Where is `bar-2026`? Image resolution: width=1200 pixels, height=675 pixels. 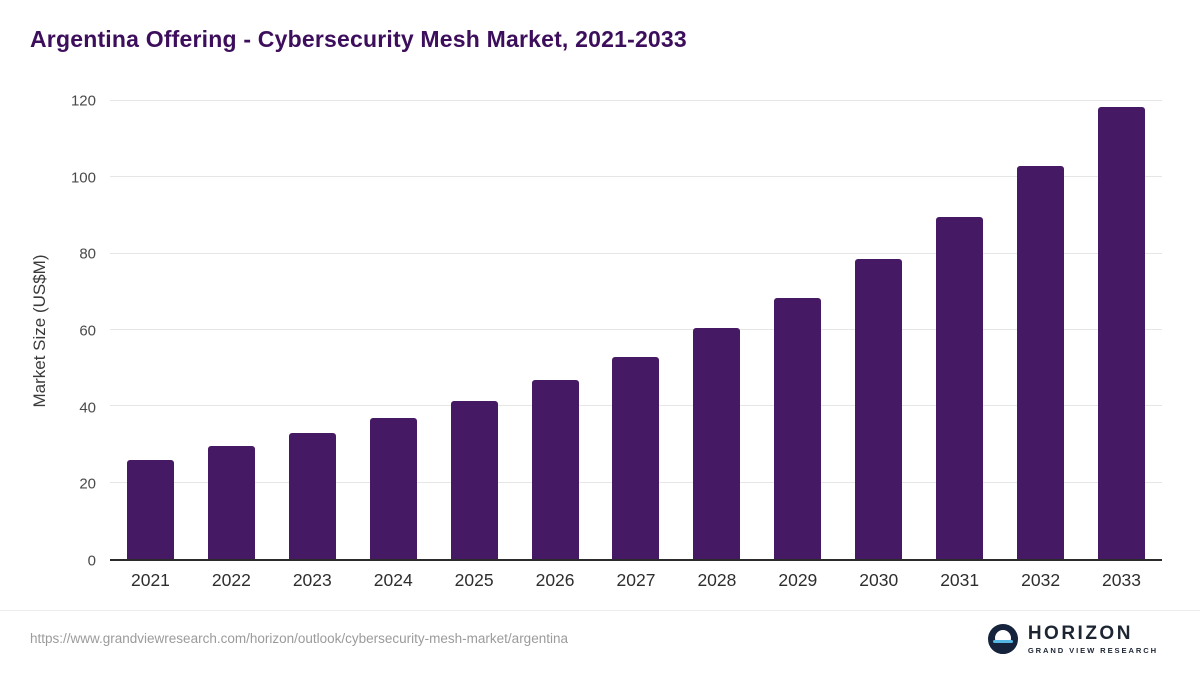 bar-2026 is located at coordinates (555, 469).